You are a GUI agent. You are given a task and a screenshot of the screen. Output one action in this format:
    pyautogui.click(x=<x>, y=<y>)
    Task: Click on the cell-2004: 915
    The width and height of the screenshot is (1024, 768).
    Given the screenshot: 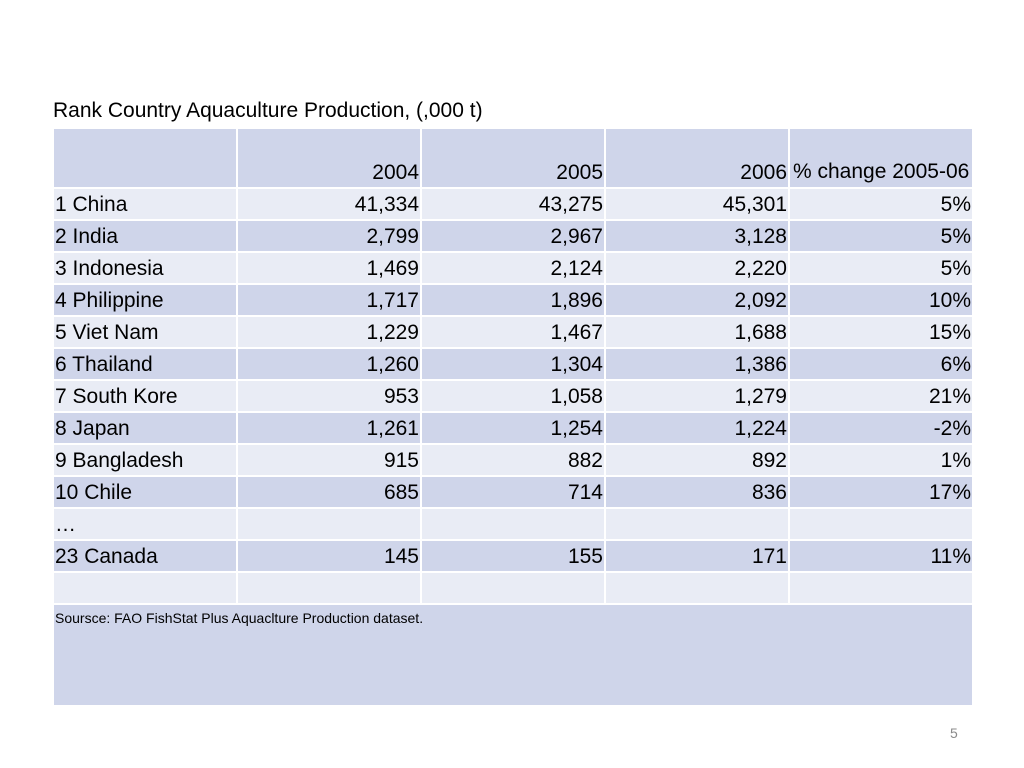 What is the action you would take?
    pyautogui.click(x=329, y=460)
    